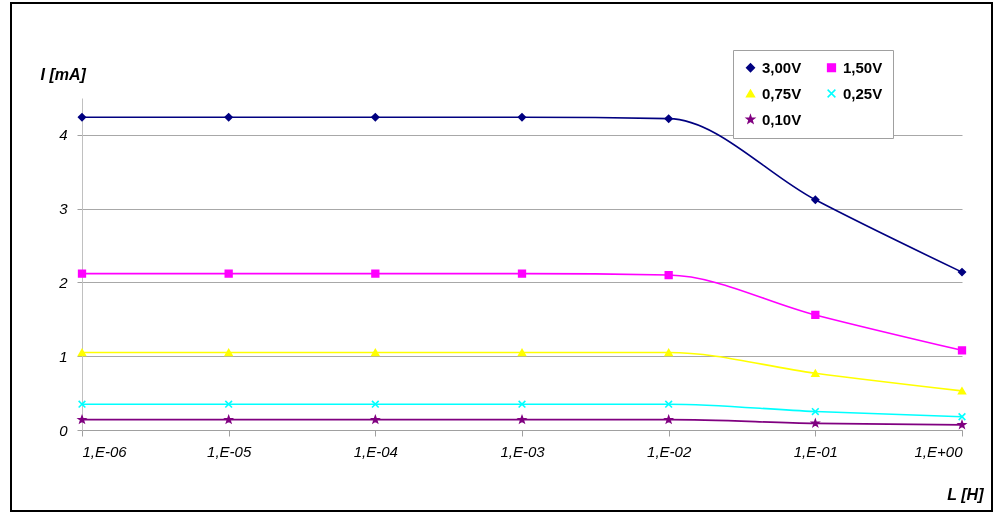 The height and width of the screenshot is (517, 1002). Describe the element at coordinates (105, 451) in the screenshot. I see `x-tick-label: 1,E-06` at that location.